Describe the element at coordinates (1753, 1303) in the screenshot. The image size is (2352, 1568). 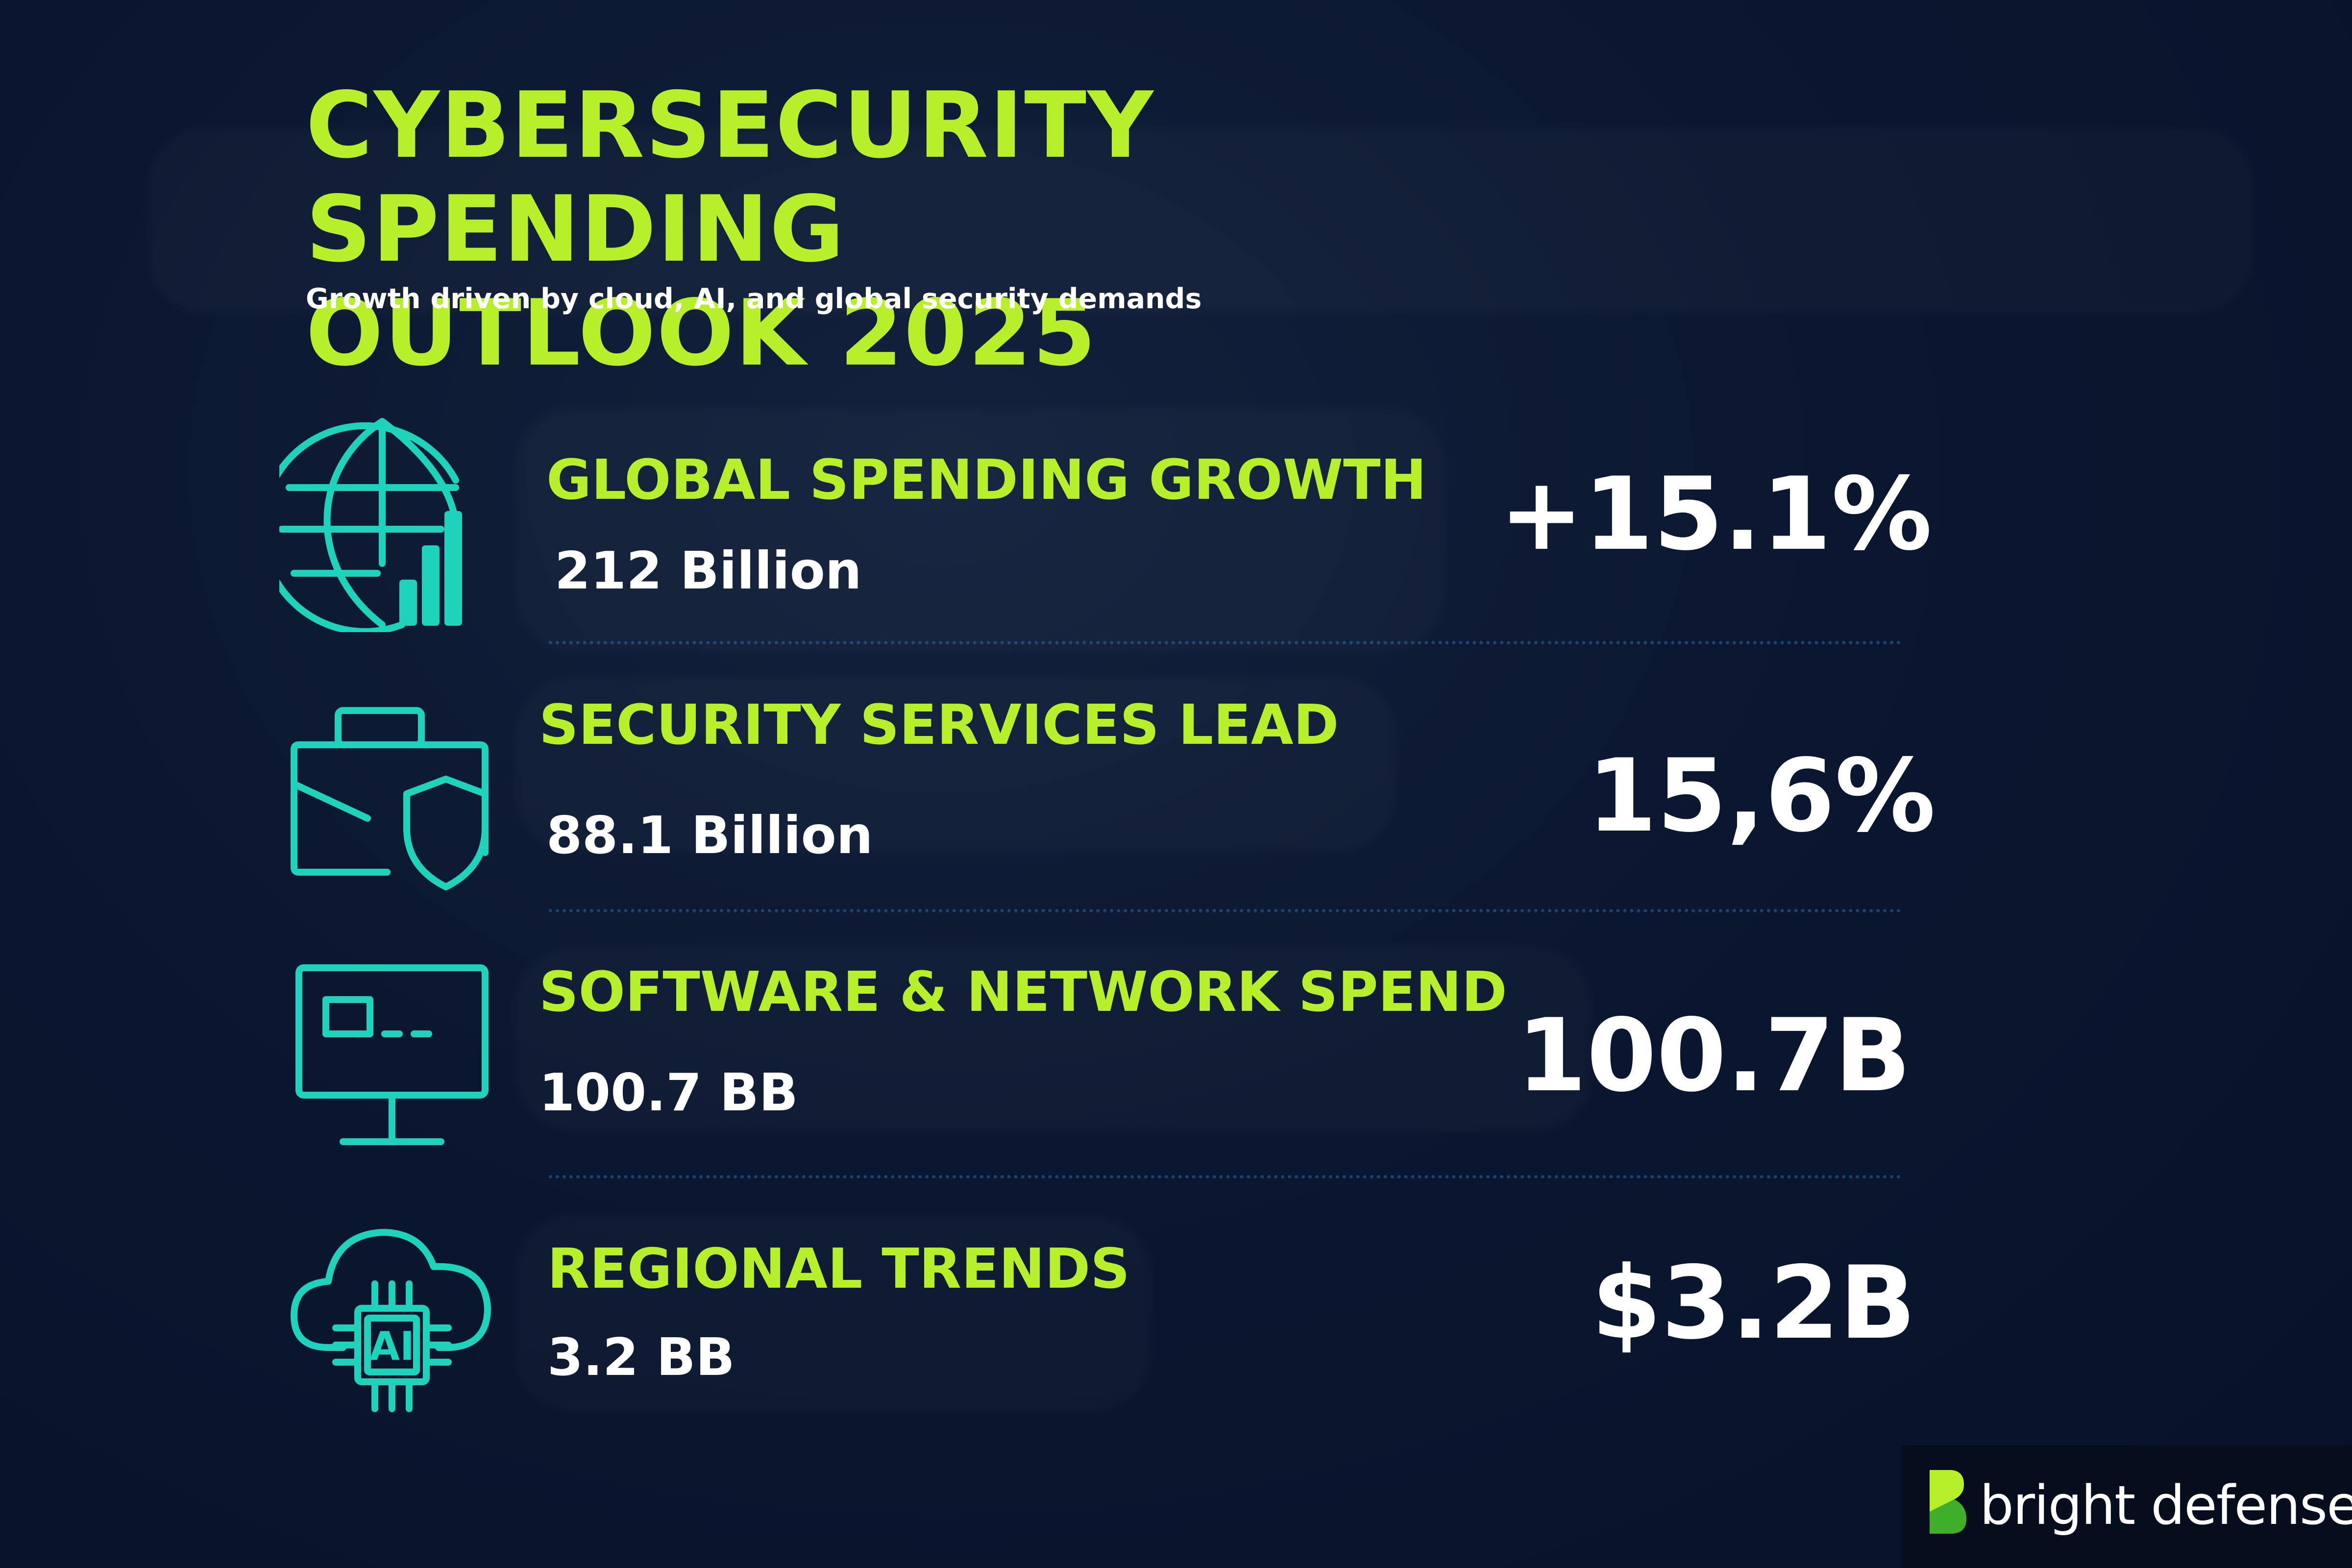
I see `stat-value: $3.2B` at that location.